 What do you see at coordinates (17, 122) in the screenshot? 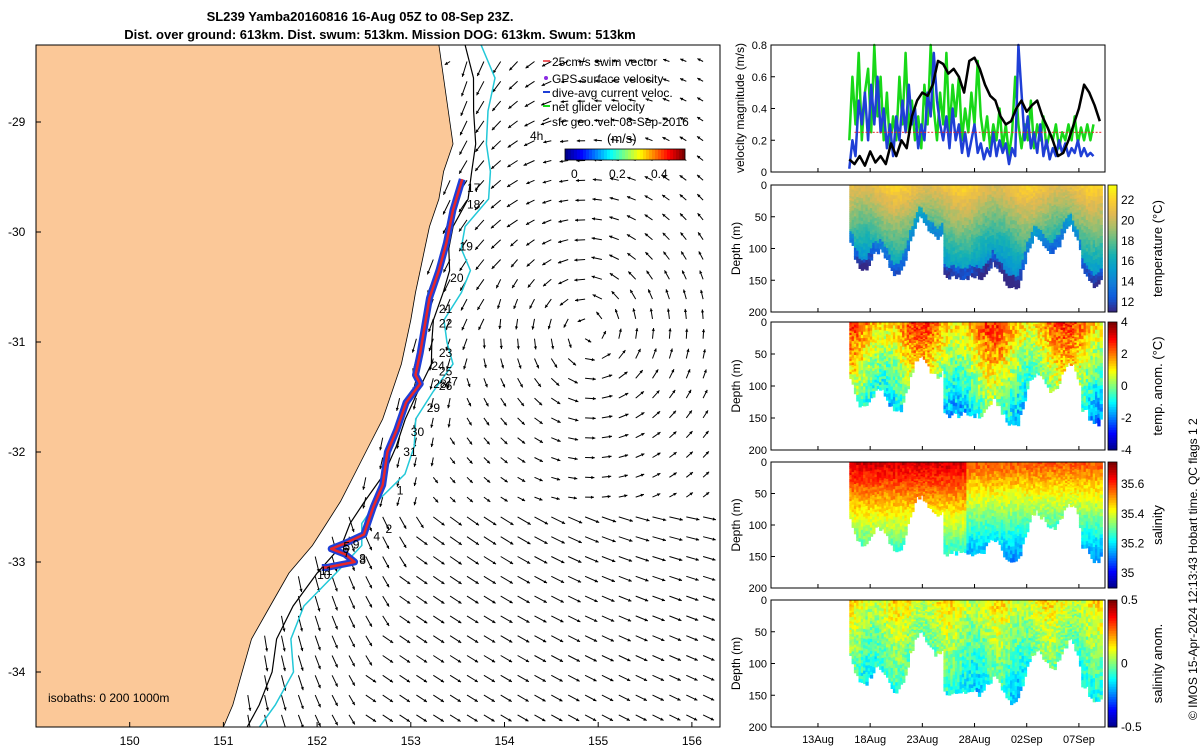
I see `map-y-tick-label-0: -29` at bounding box center [17, 122].